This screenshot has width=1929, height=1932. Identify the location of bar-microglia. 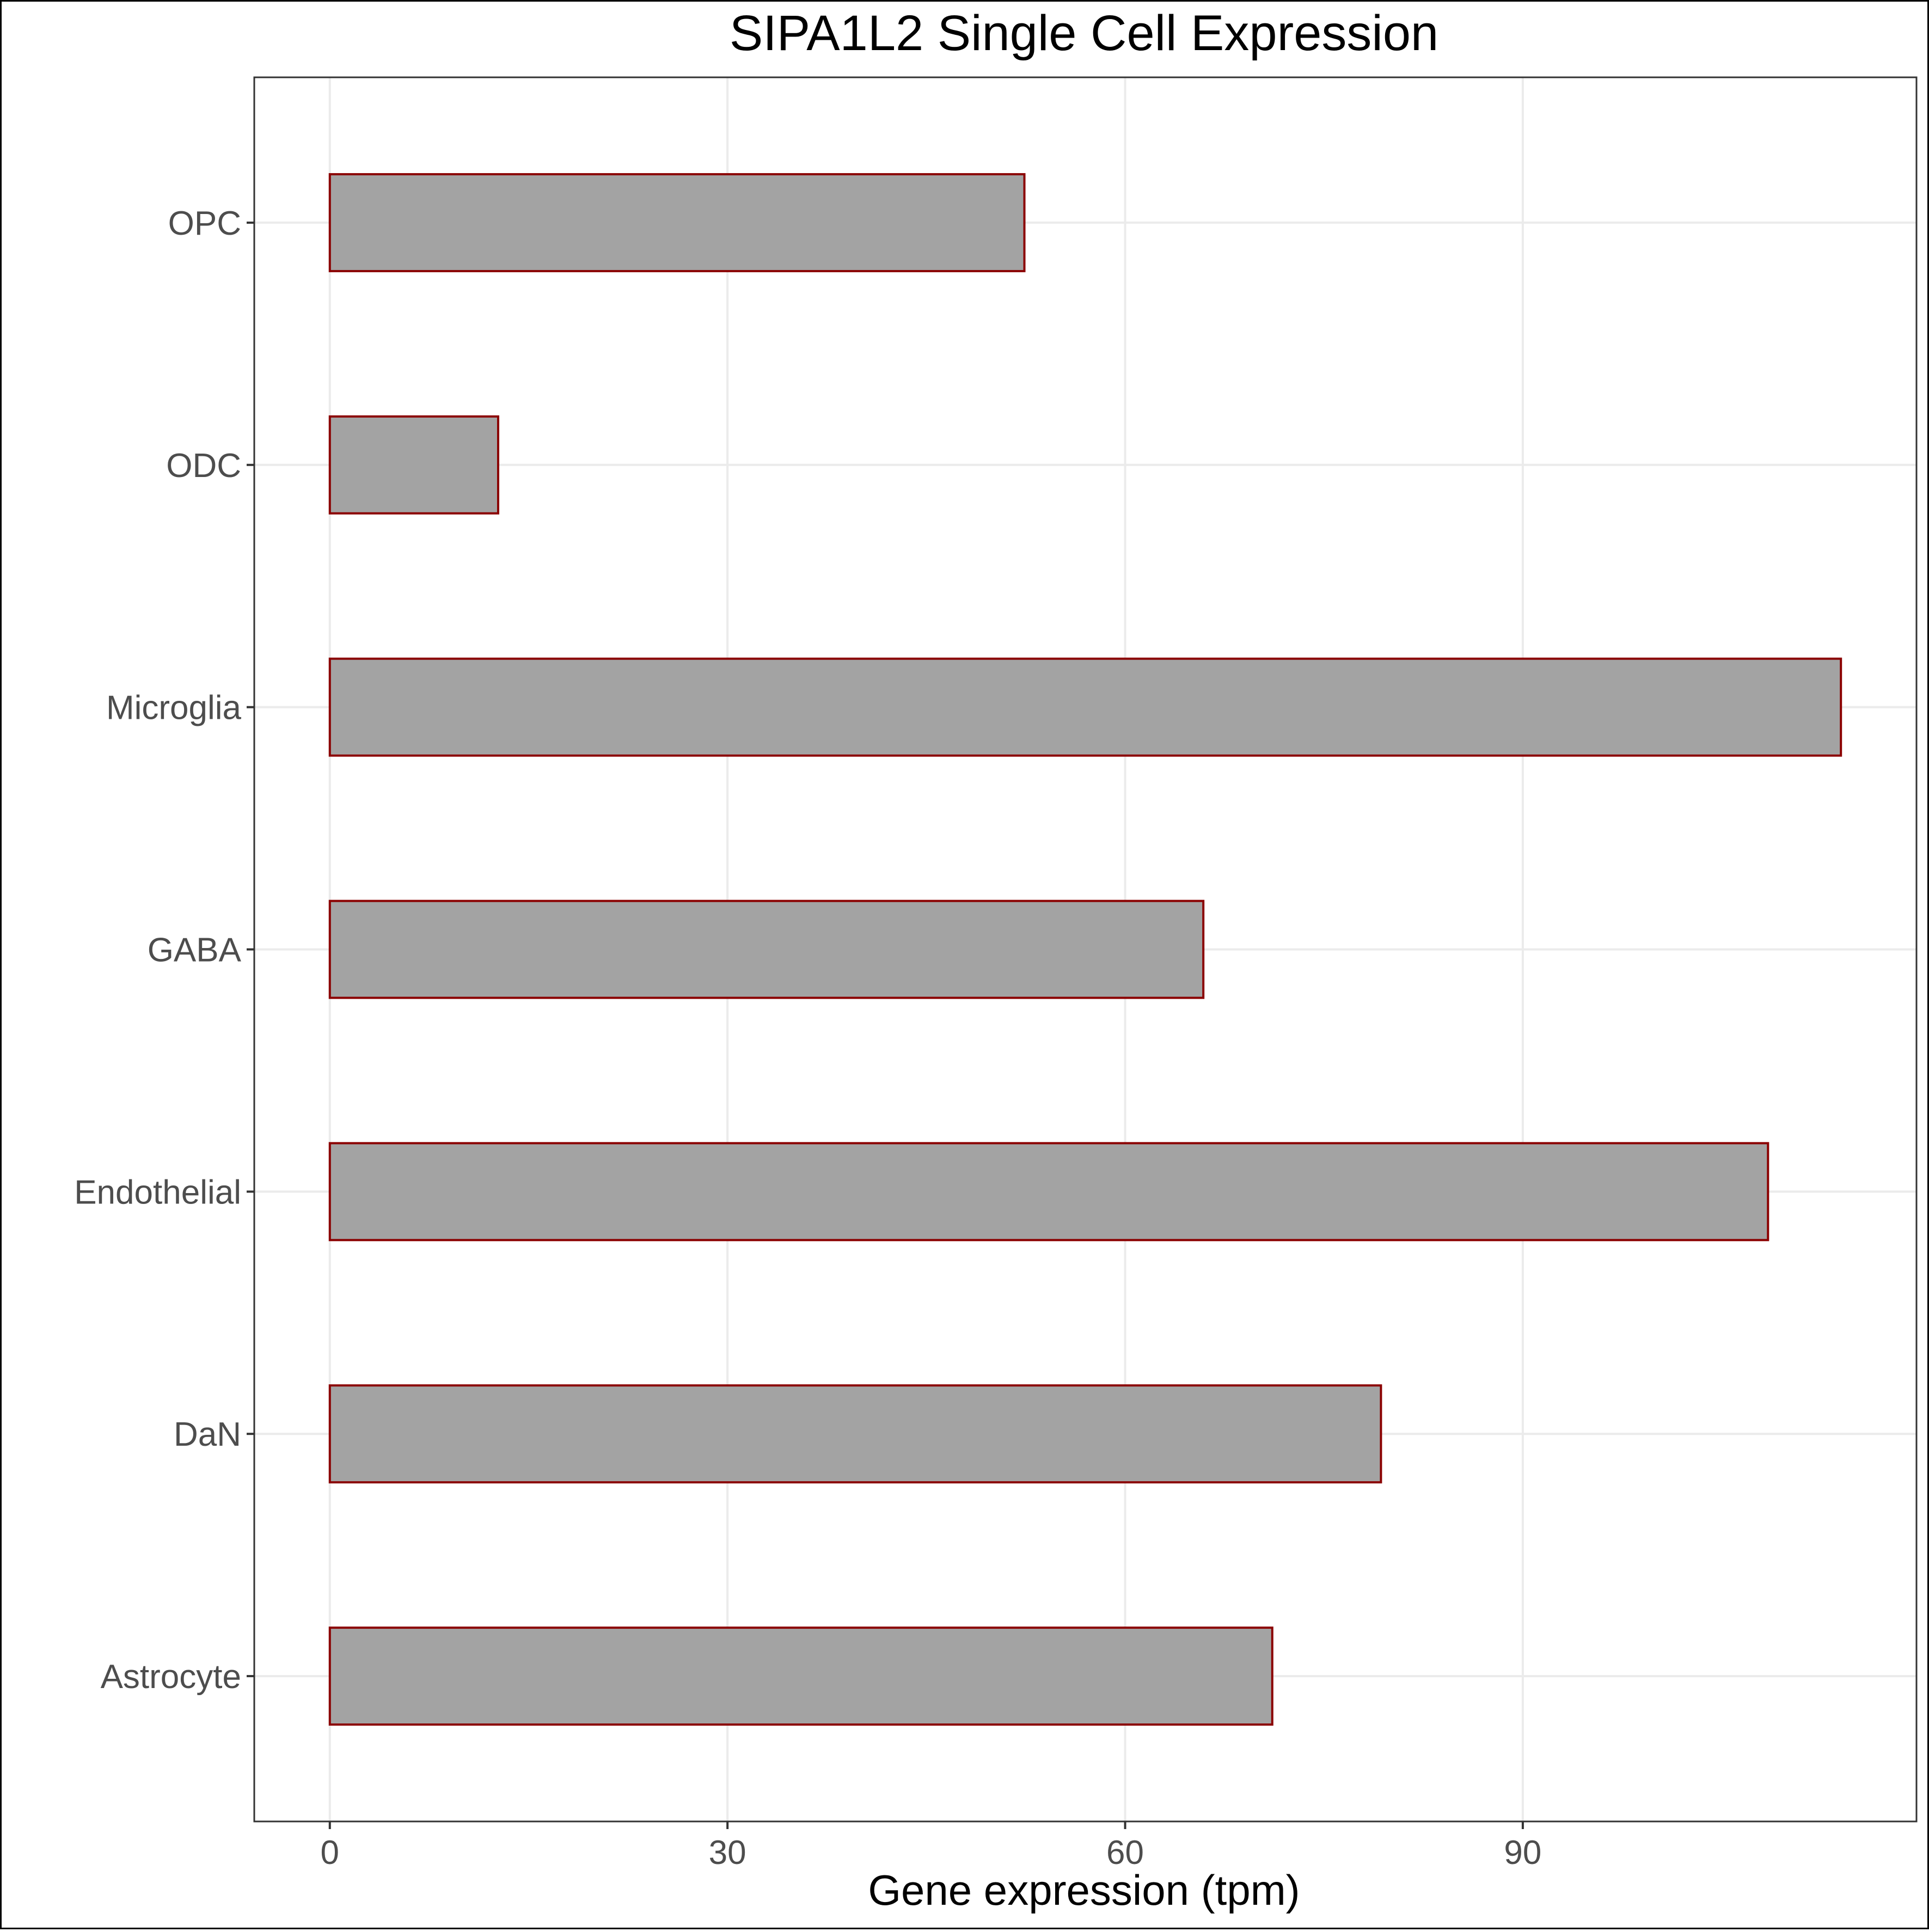
(1085, 707).